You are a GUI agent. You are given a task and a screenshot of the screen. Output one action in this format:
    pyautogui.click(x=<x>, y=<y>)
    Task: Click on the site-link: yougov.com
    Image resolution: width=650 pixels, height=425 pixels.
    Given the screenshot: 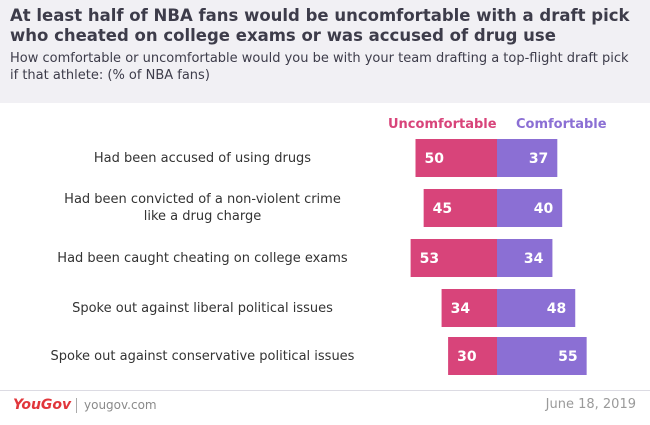 What is the action you would take?
    pyautogui.click(x=120, y=405)
    